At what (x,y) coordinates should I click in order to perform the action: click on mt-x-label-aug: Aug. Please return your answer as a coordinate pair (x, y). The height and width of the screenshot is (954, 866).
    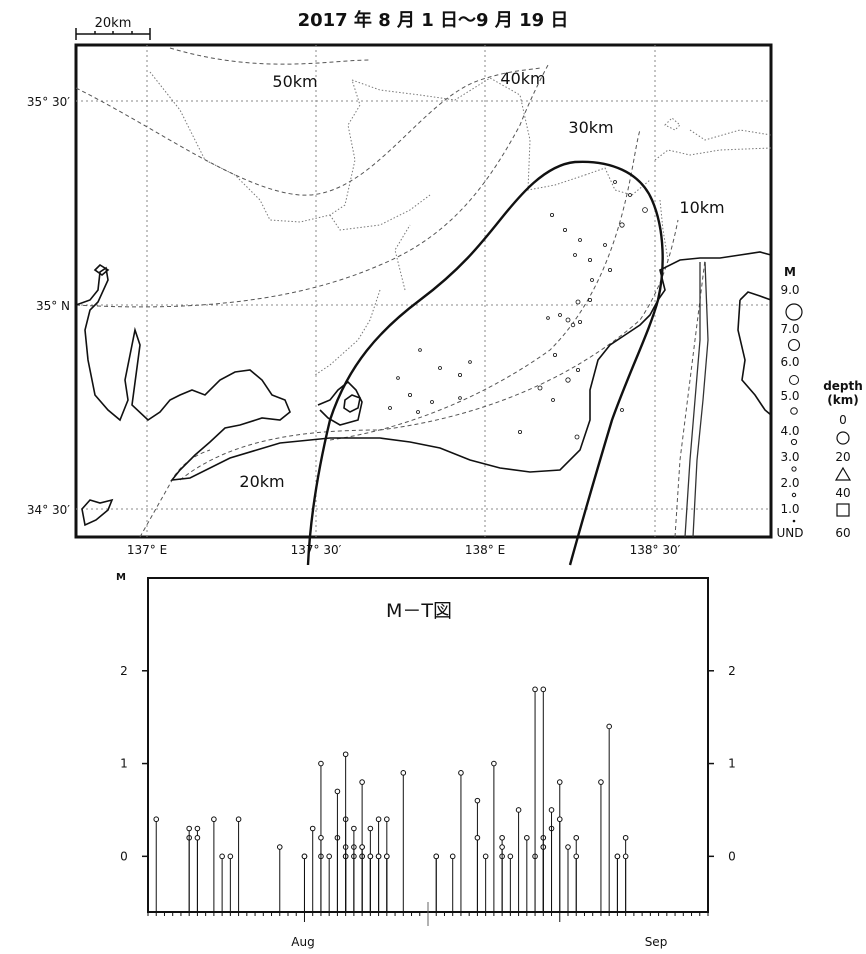
    Looking at the image, I should click on (302, 942).